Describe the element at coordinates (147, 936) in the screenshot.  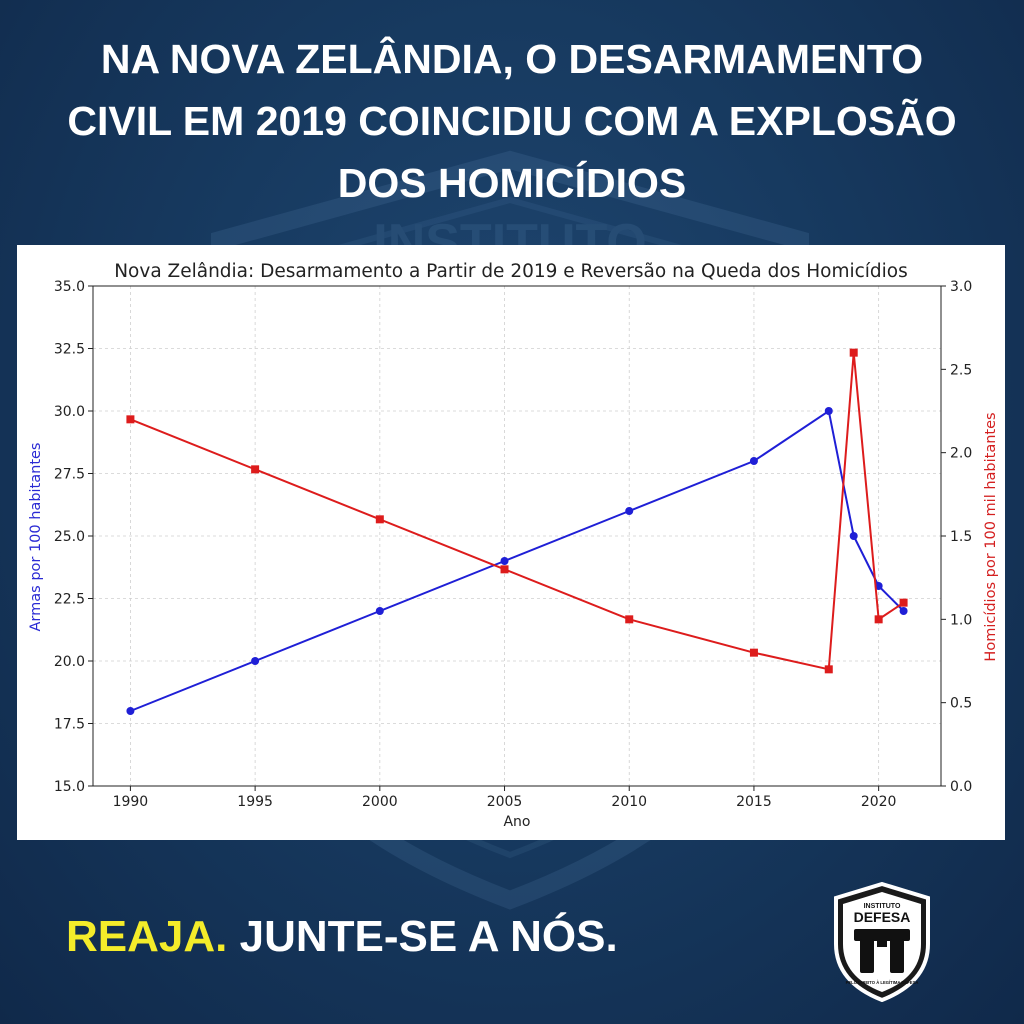
I see `call-to-action-accent: REAJA.` at that location.